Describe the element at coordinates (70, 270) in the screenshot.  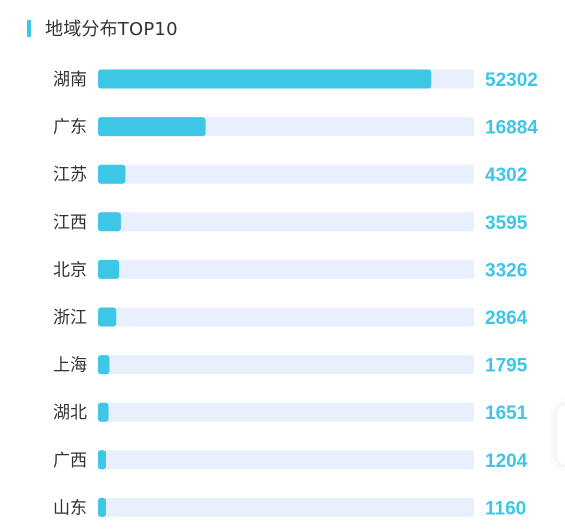
I see `category-label: 北京` at that location.